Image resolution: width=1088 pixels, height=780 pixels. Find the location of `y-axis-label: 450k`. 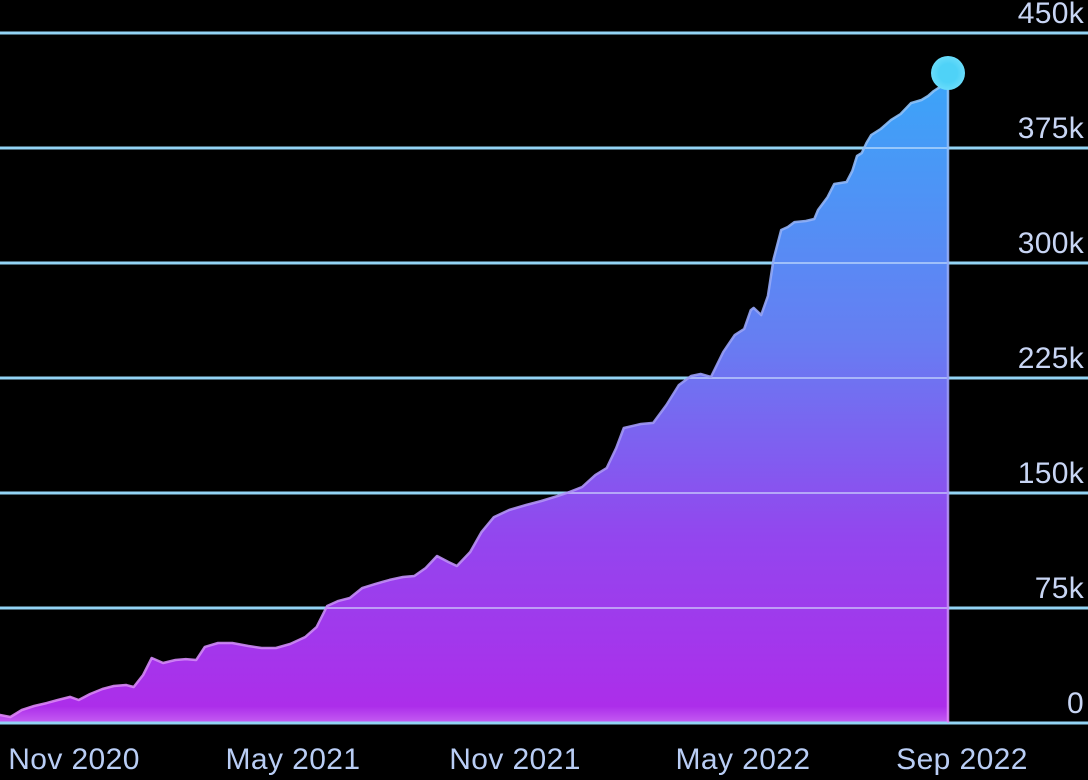

y-axis-label: 450k is located at coordinates (1050, 15).